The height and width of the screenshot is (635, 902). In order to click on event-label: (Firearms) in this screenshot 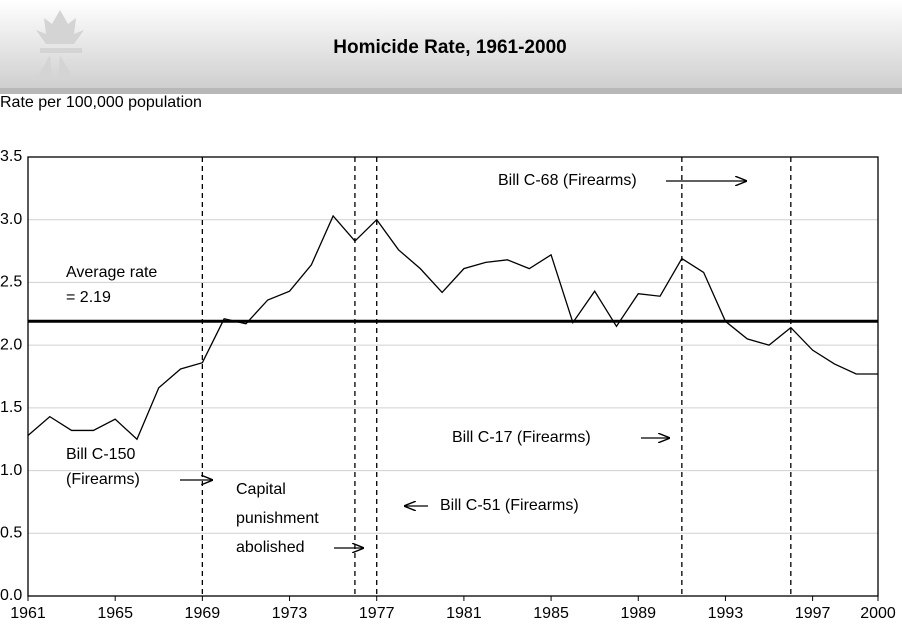, I will do `click(103, 479)`.